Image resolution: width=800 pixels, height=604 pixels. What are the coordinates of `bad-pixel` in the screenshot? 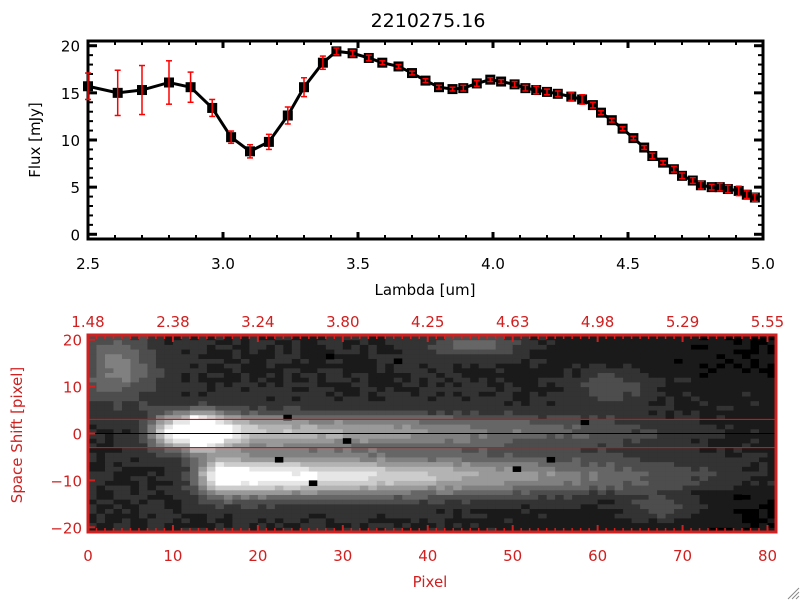 It's located at (313, 483).